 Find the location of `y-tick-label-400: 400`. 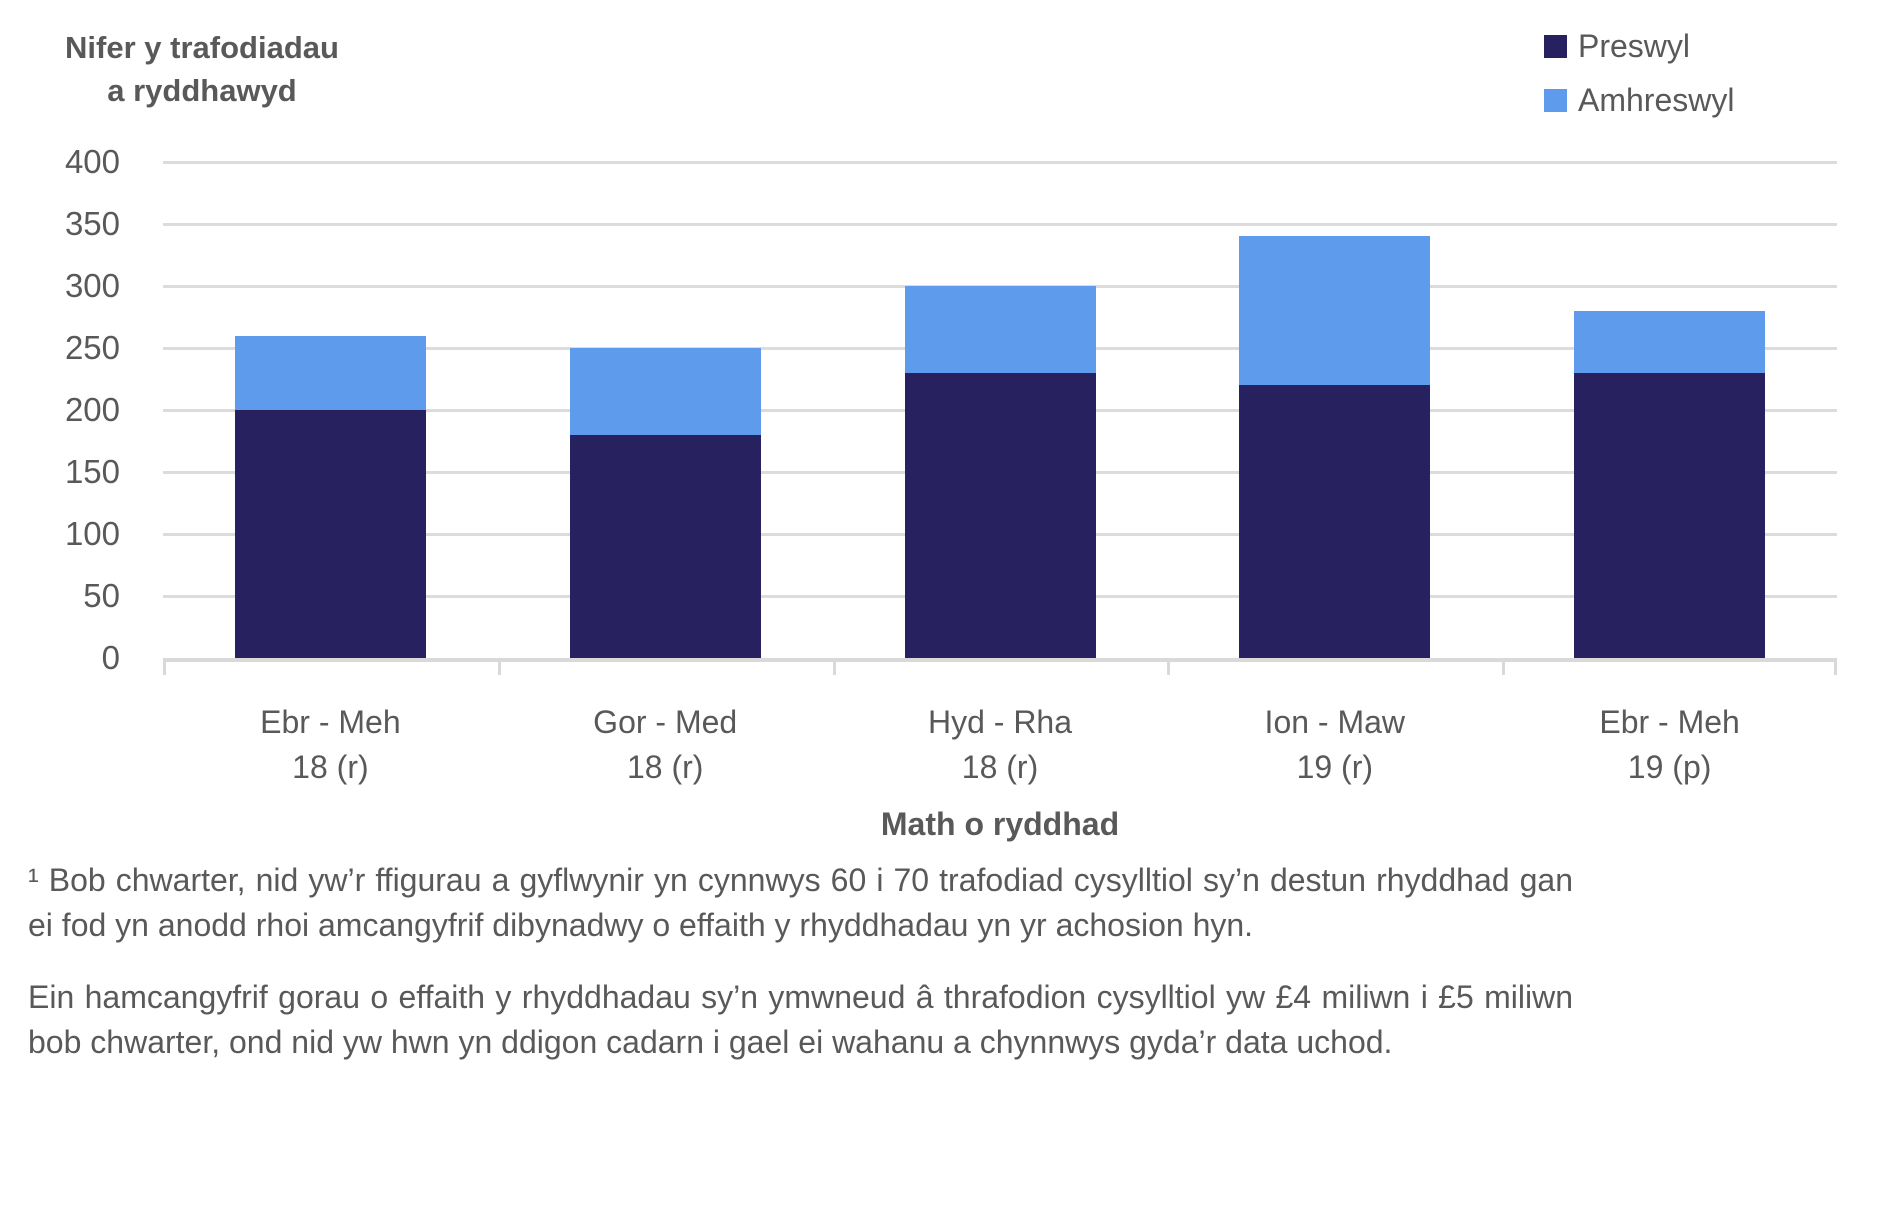

y-tick-label-400: 400 is located at coordinates (92, 161).